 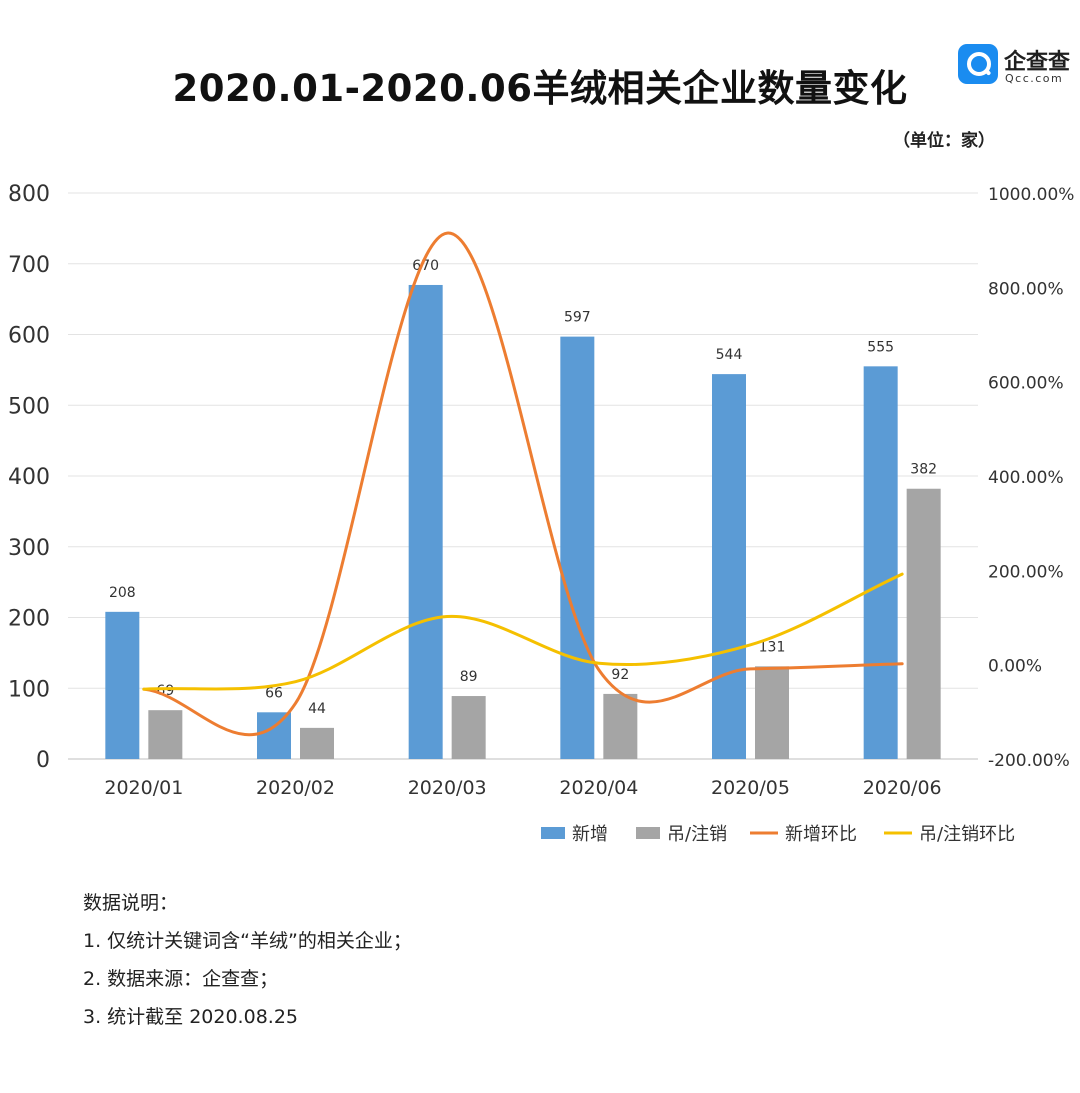 What do you see at coordinates (122, 593) in the screenshot?
I see `data-label: 208` at bounding box center [122, 593].